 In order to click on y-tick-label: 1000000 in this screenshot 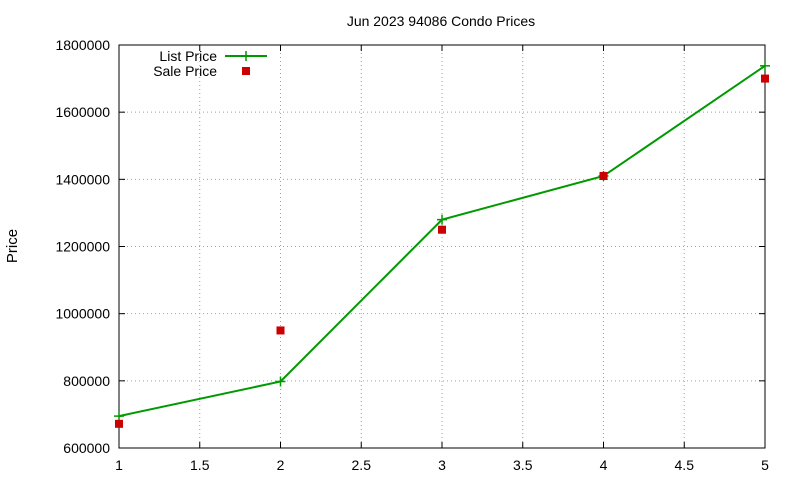, I will do `click(82, 314)`.